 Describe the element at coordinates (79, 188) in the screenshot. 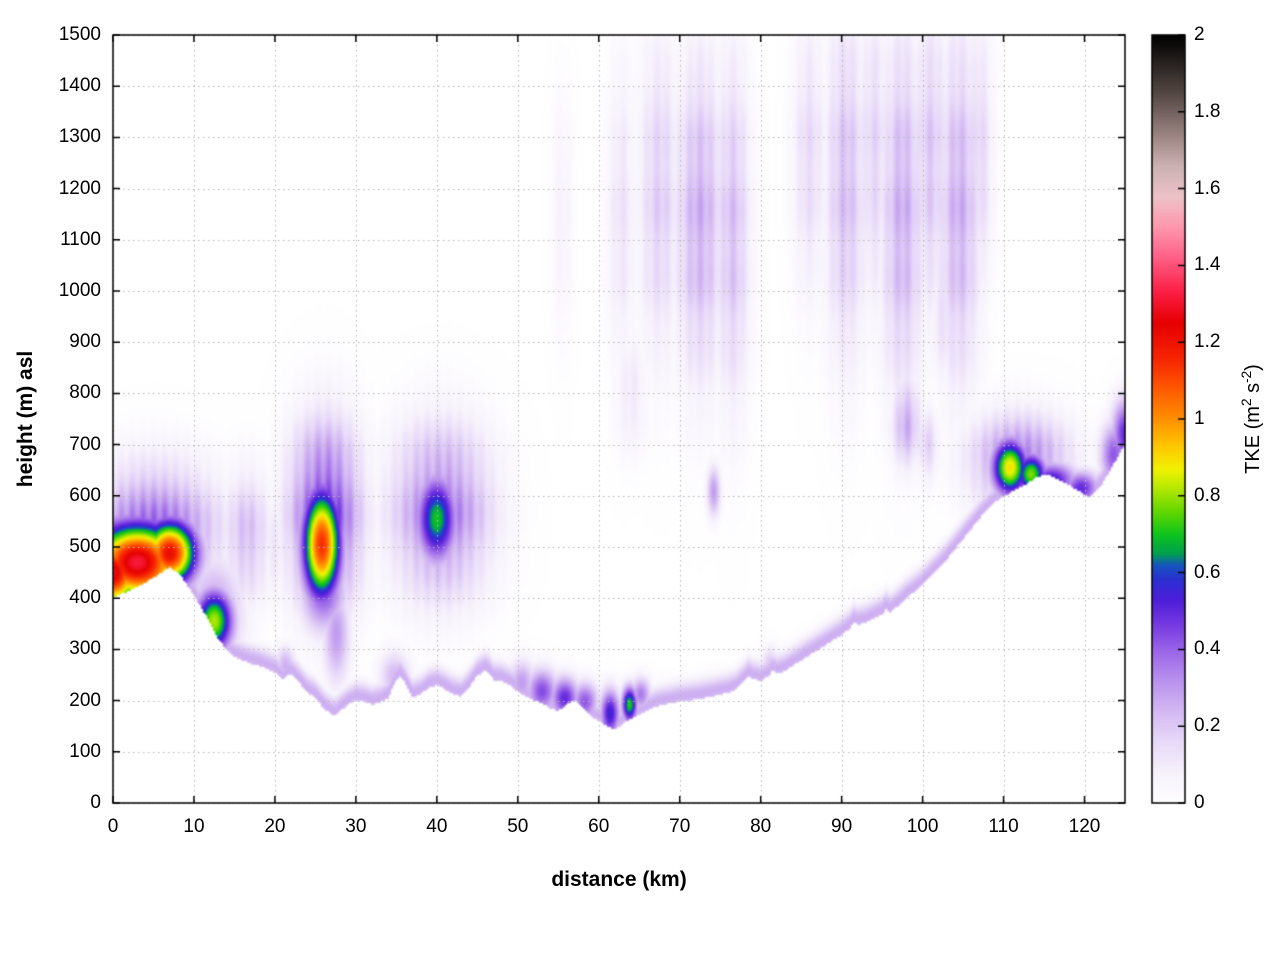

I see `y-tick-label: 1200` at that location.